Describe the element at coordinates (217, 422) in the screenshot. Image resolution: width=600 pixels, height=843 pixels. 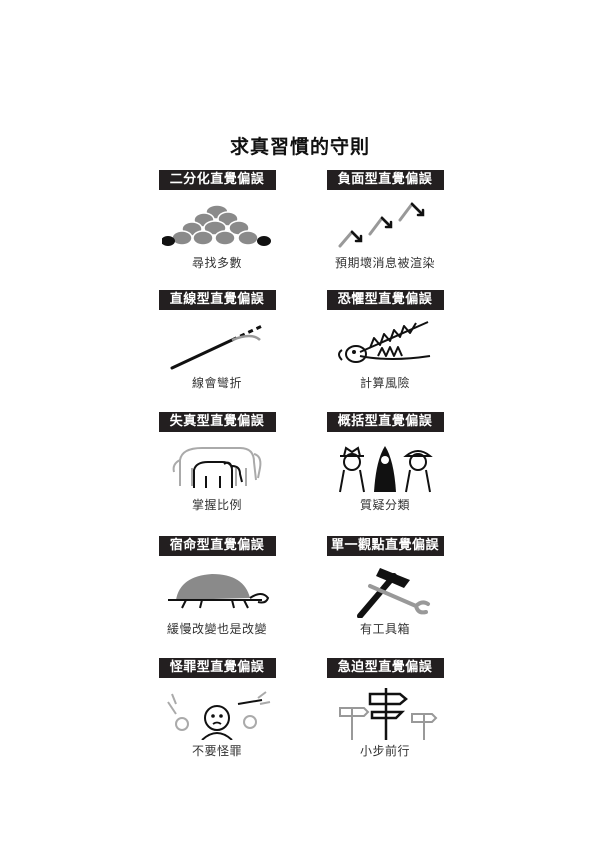
I see `rule-label: 失真型直覺偏誤` at that location.